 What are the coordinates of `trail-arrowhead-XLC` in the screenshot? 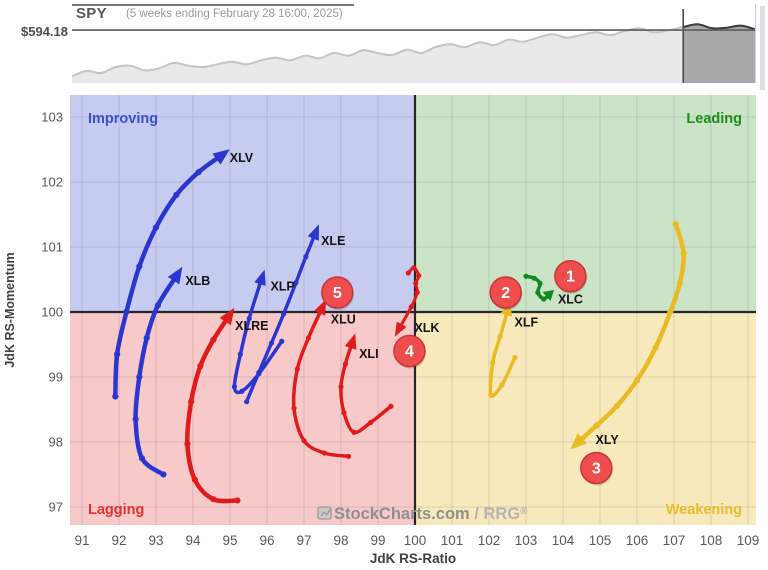 It's located at (548, 295).